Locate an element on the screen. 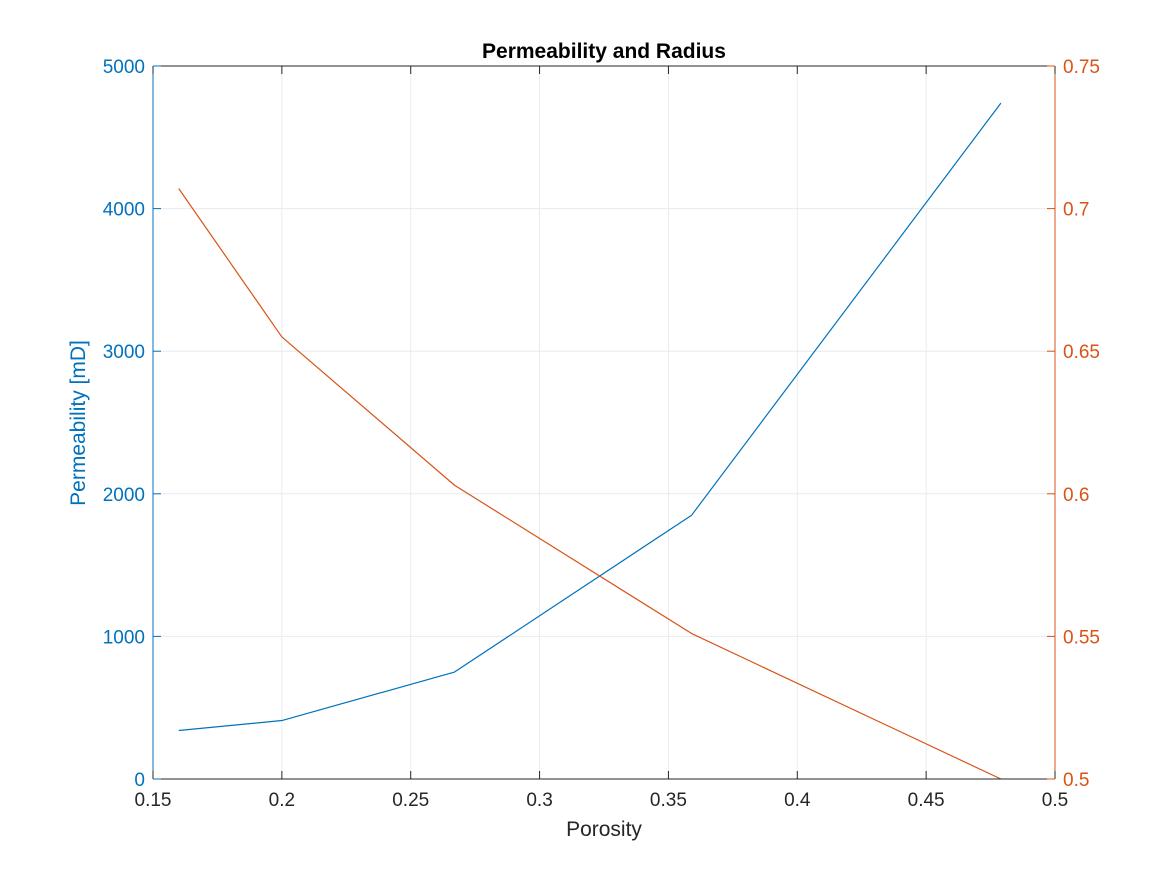 This screenshot has height=875, width=1167. y-left-tick-label: 1000 is located at coordinates (124, 637).